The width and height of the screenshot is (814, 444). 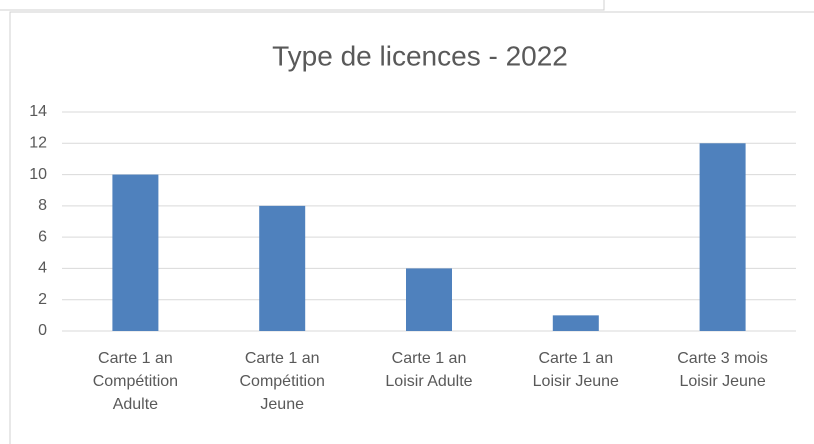 I want to click on x-tick-label-line: Adulte, so click(x=135, y=404).